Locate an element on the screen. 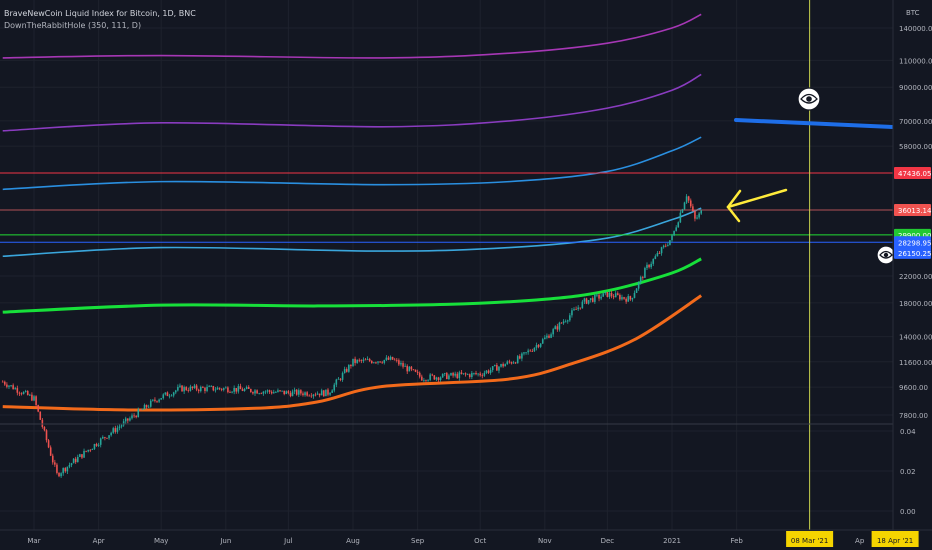 The image size is (932, 550). price-label: 26150.25 is located at coordinates (912, 252).